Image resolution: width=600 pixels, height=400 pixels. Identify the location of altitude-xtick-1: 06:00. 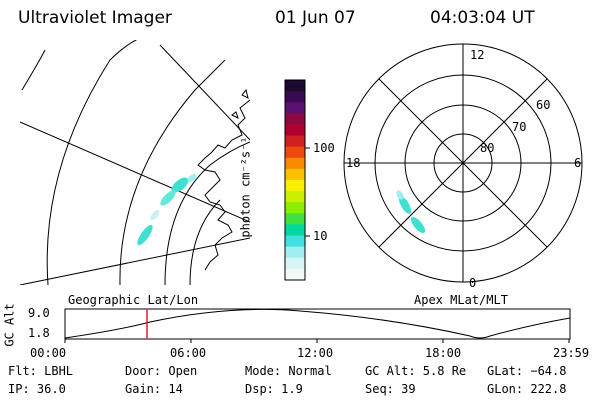
(188, 353).